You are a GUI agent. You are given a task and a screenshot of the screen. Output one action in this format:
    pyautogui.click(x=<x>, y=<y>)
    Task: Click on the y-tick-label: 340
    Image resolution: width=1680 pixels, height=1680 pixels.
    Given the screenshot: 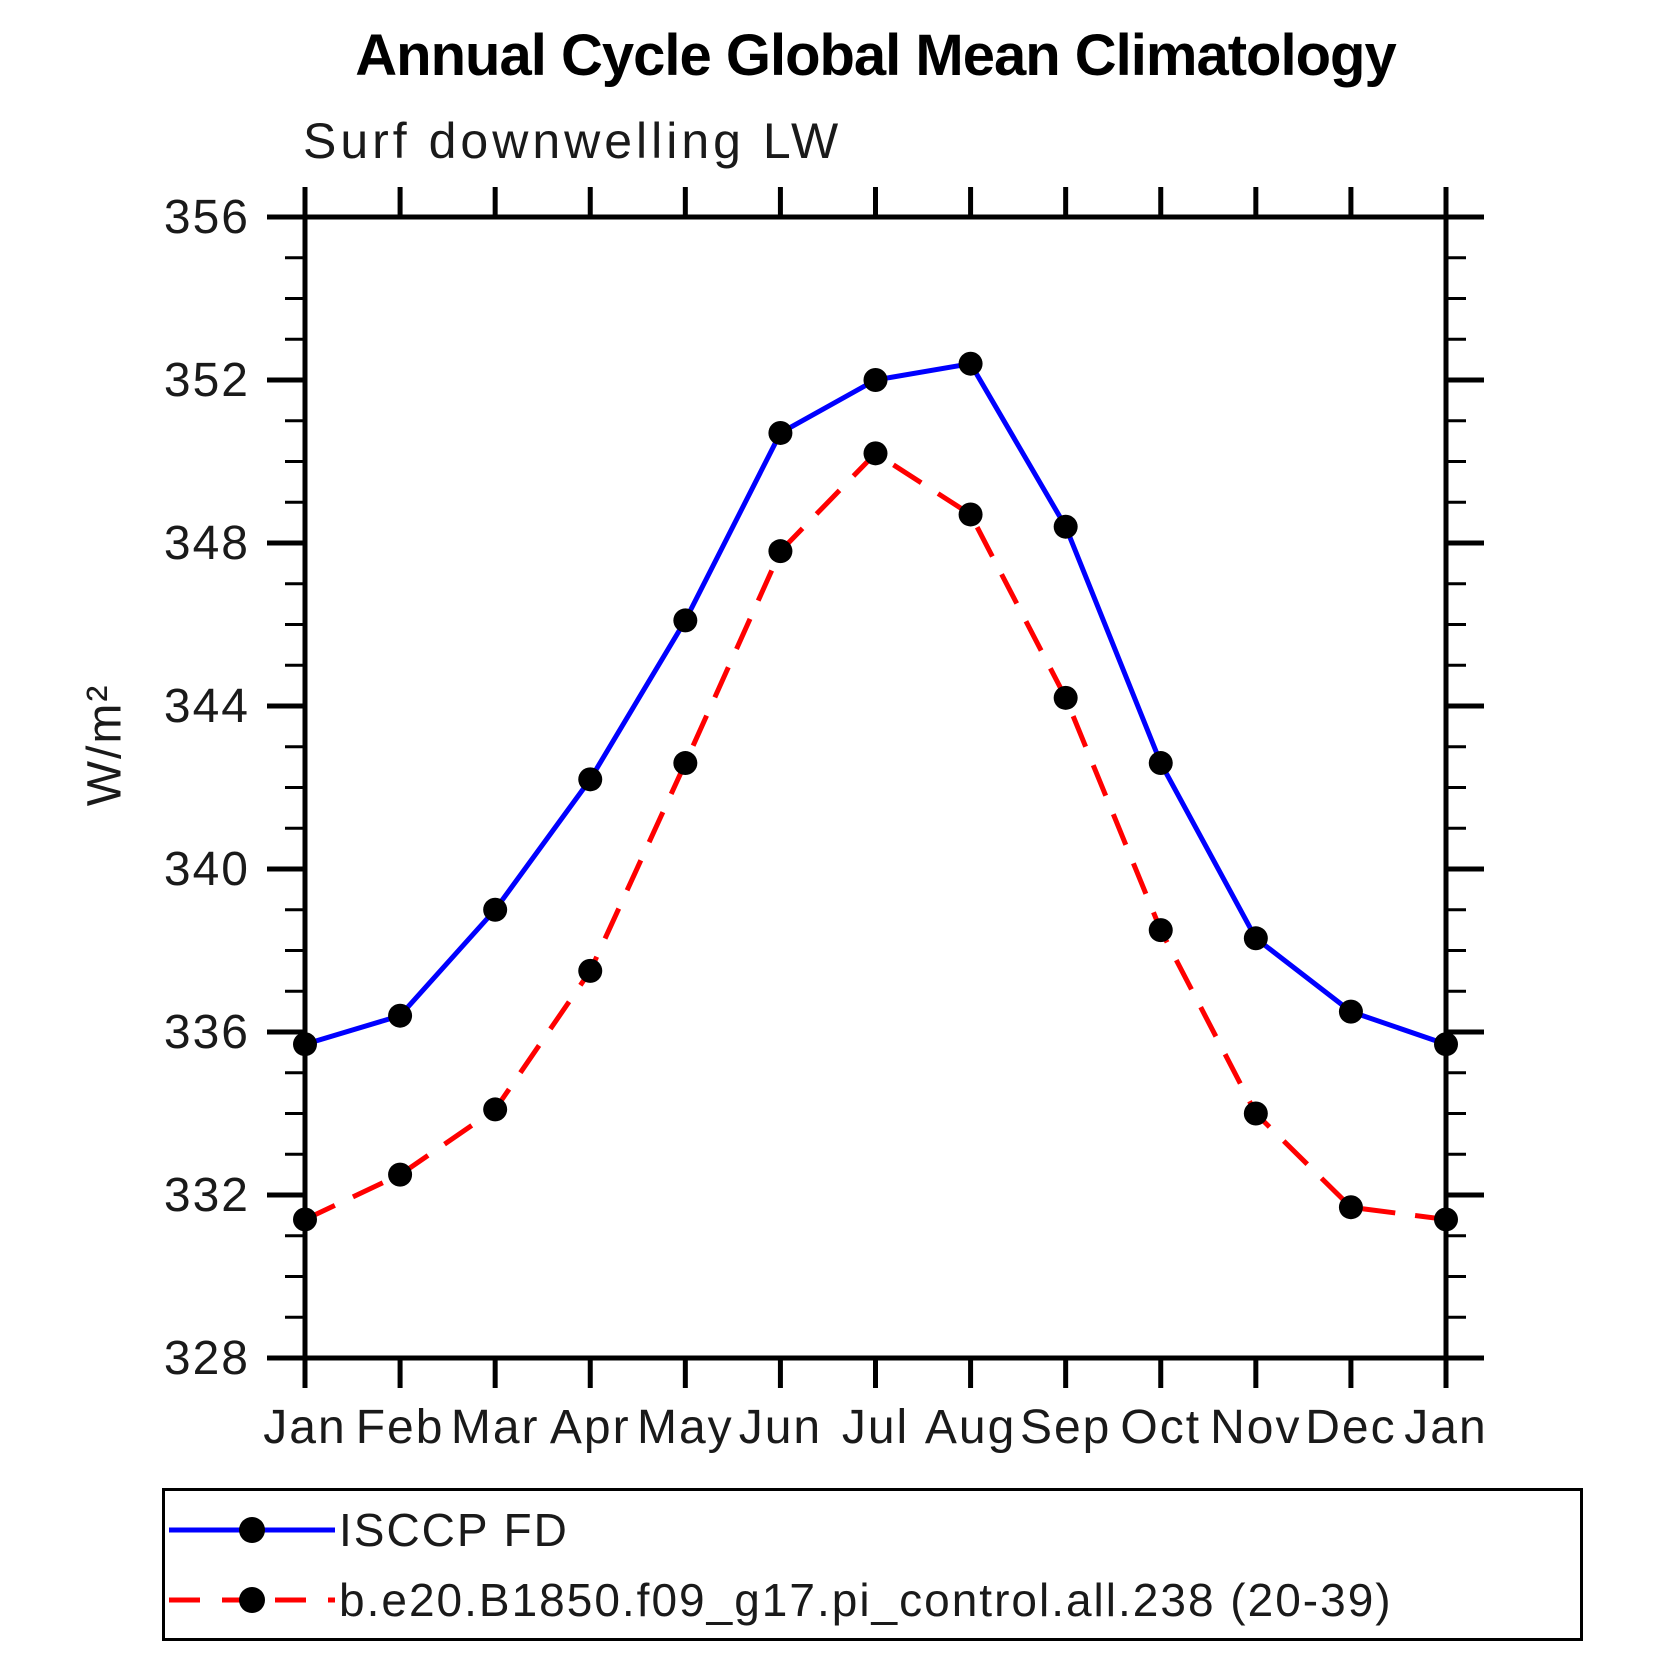 What is the action you would take?
    pyautogui.click(x=207, y=869)
    